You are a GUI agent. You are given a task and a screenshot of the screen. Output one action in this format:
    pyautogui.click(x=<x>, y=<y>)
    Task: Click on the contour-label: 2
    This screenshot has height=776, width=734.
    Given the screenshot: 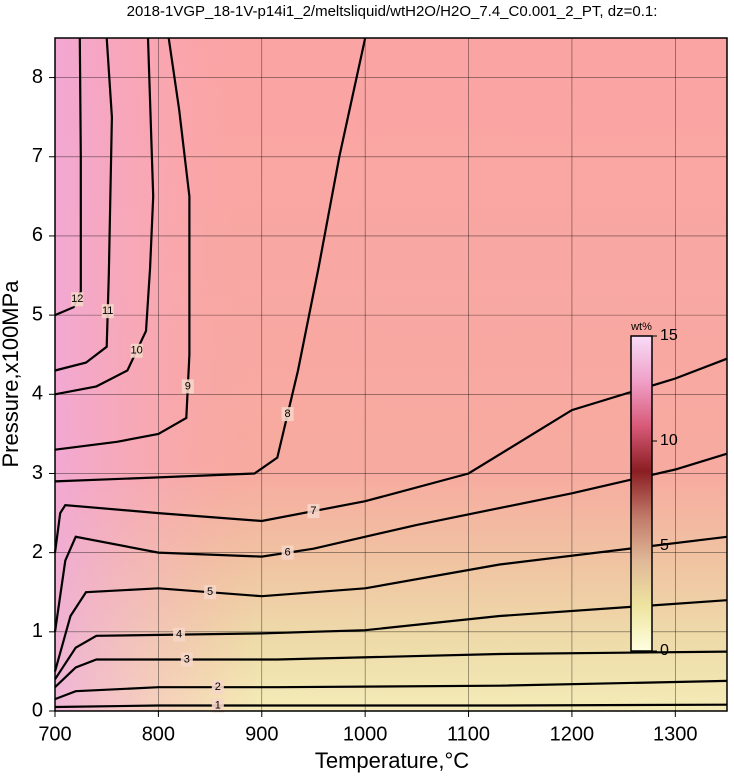 What is the action you would take?
    pyautogui.click(x=218, y=687)
    